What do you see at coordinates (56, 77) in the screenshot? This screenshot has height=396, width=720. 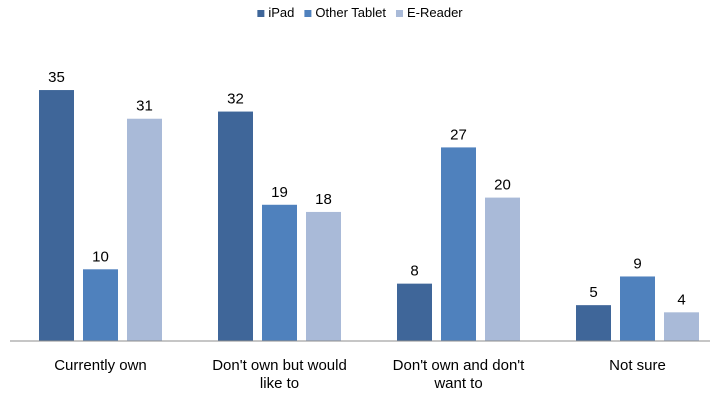 I see `value-label-ipad-1: 35` at bounding box center [56, 77].